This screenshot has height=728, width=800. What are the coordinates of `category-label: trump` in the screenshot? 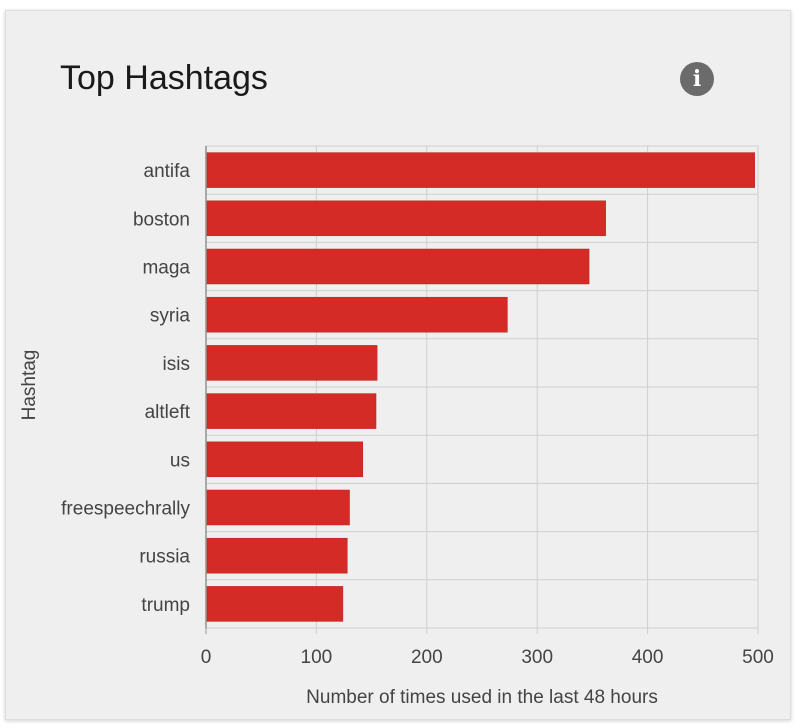 It's located at (165, 605).